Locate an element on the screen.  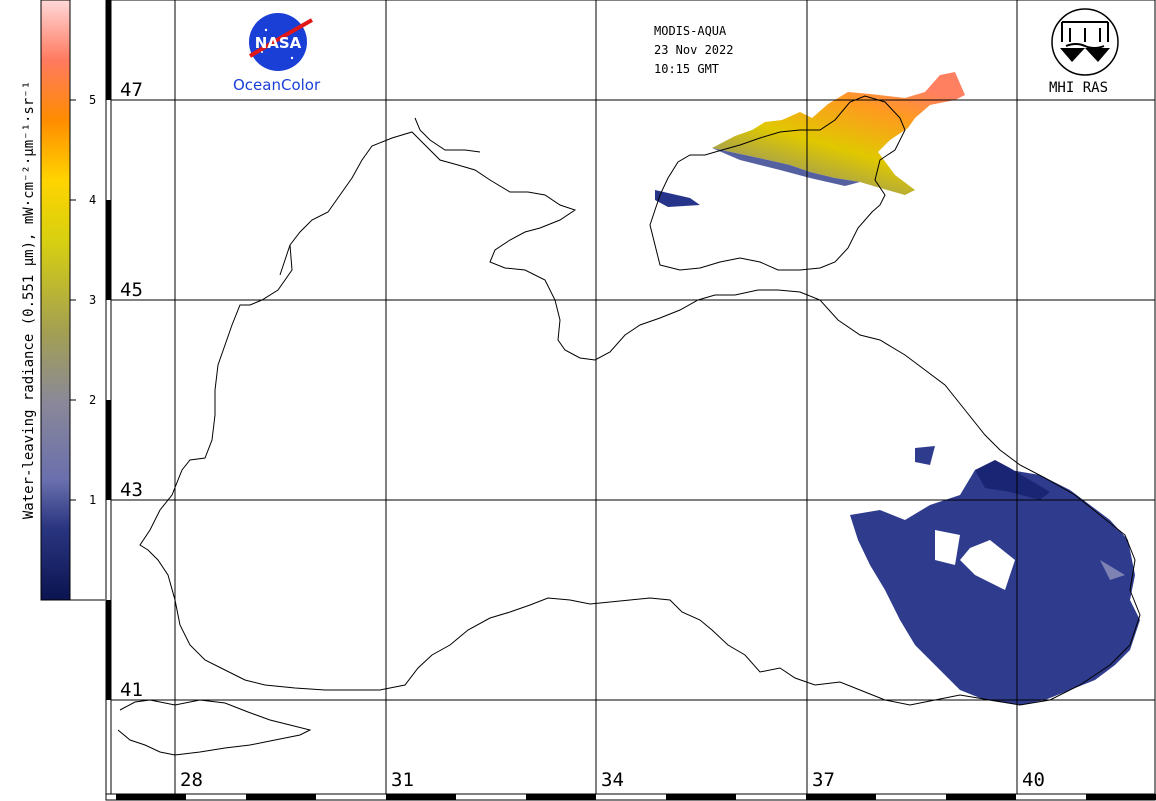
lon-label-28: 28 is located at coordinates (191, 780).